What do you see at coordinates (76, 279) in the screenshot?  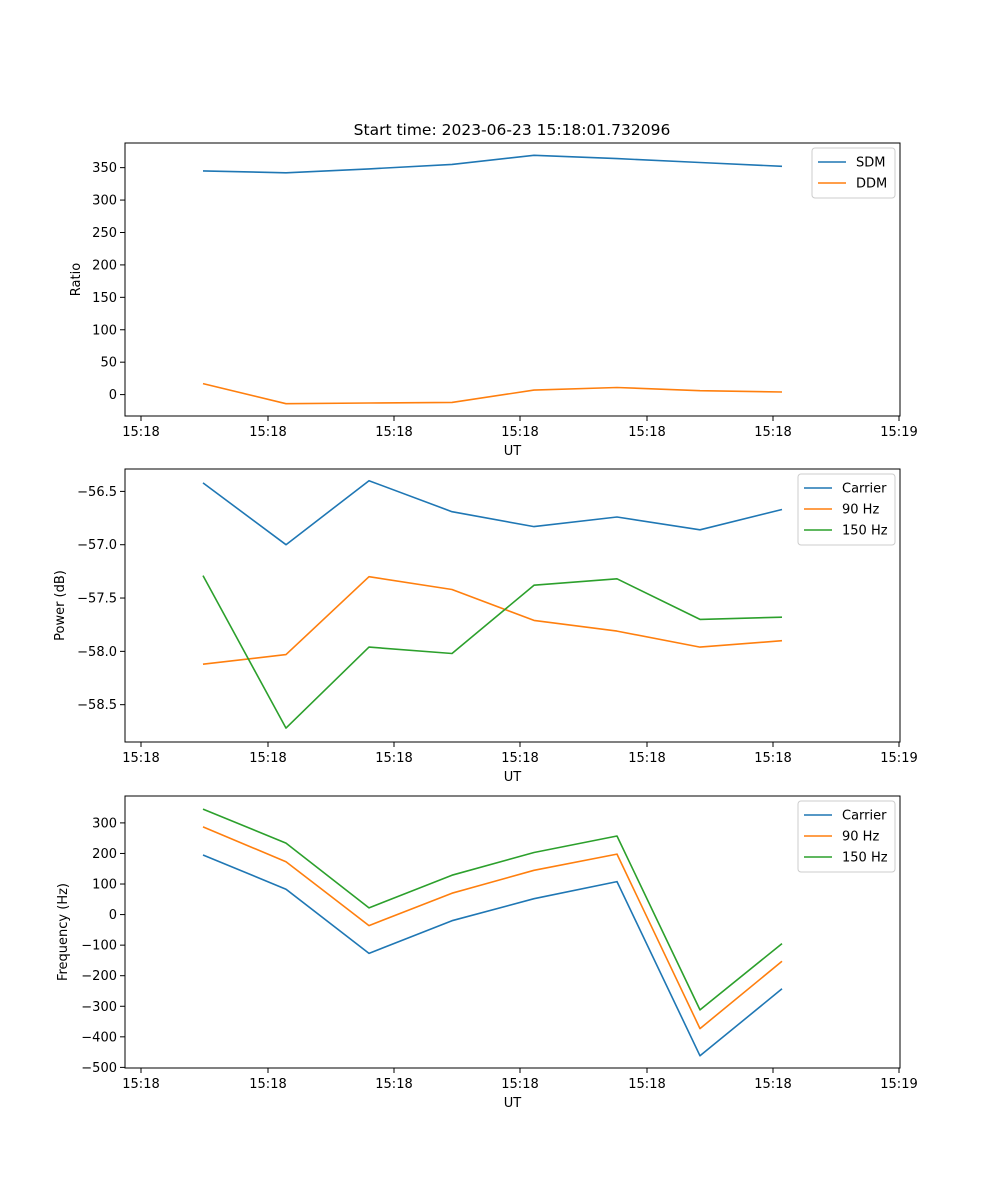 I see `y-axis-label: Ratio` at bounding box center [76, 279].